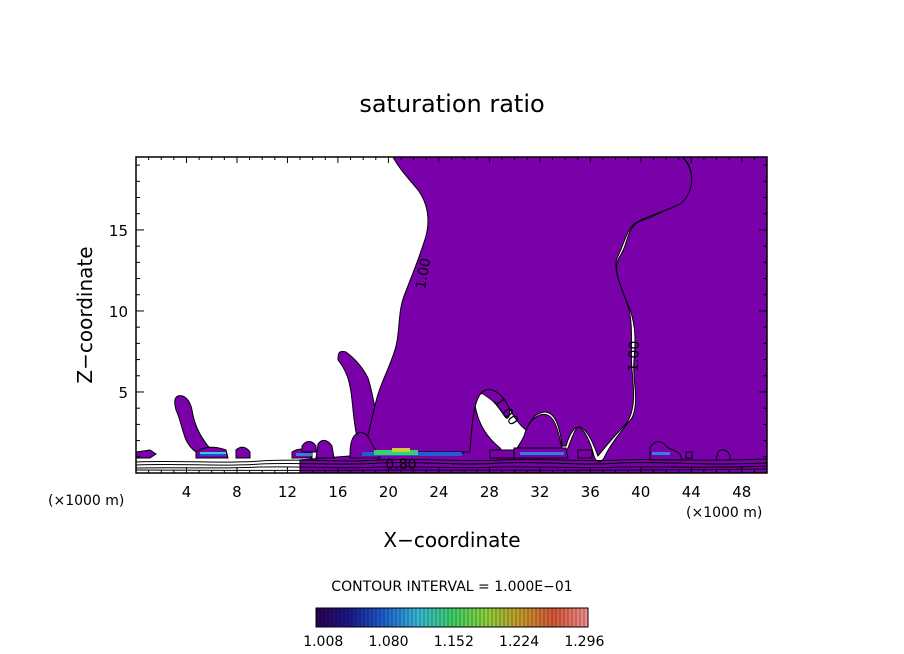  What do you see at coordinates (388, 642) in the screenshot?
I see `colorbar-tick-label-1: 1.080` at bounding box center [388, 642].